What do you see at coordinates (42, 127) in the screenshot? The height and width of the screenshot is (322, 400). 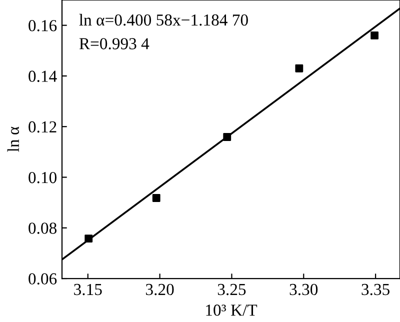 I see `y-tick-label: 0.12` at bounding box center [42, 127].